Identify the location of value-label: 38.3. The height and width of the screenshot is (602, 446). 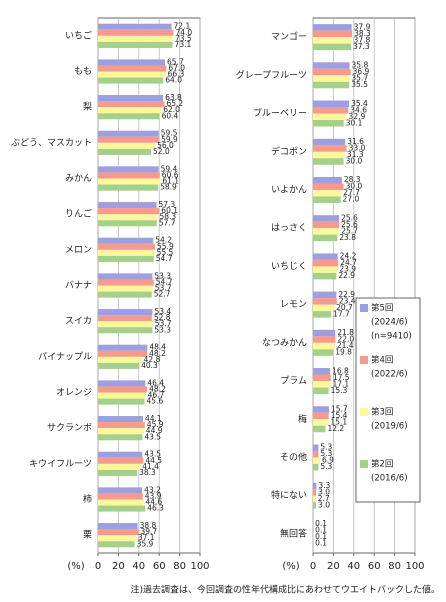
(147, 472).